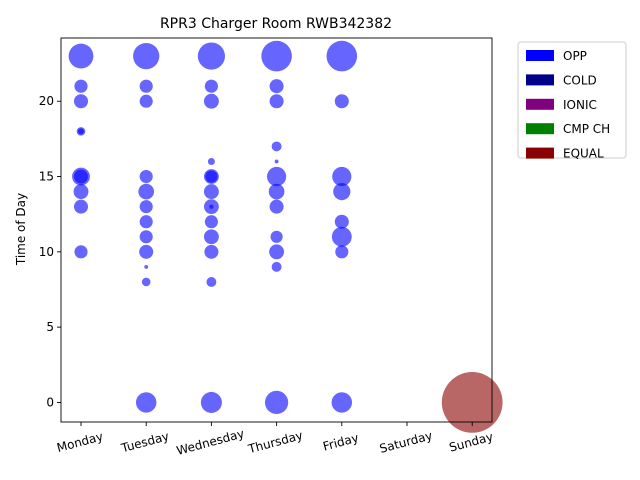  I want to click on y-tick-label: 15, so click(46, 177).